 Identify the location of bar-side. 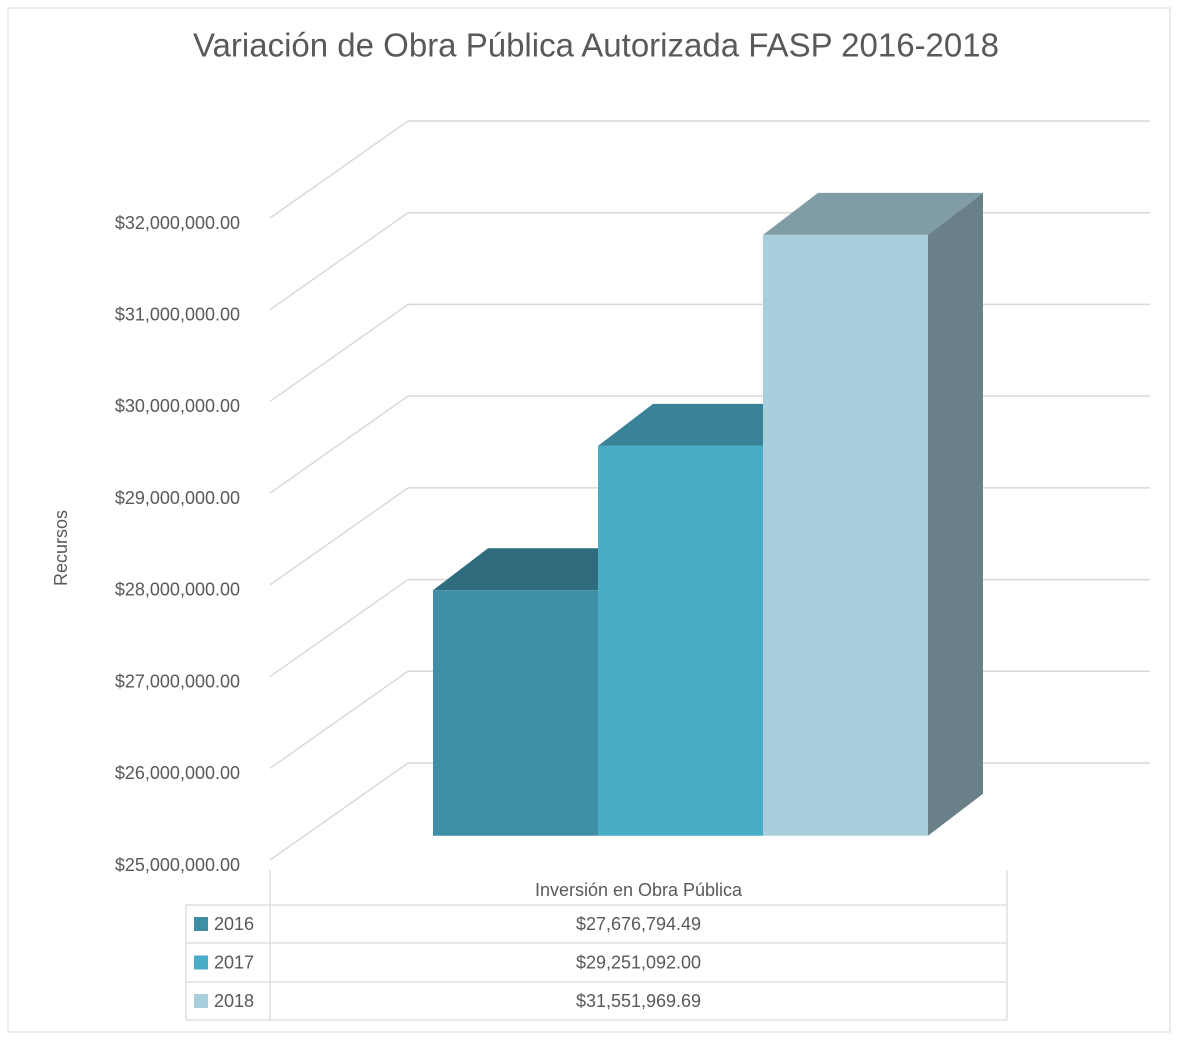
(955, 514).